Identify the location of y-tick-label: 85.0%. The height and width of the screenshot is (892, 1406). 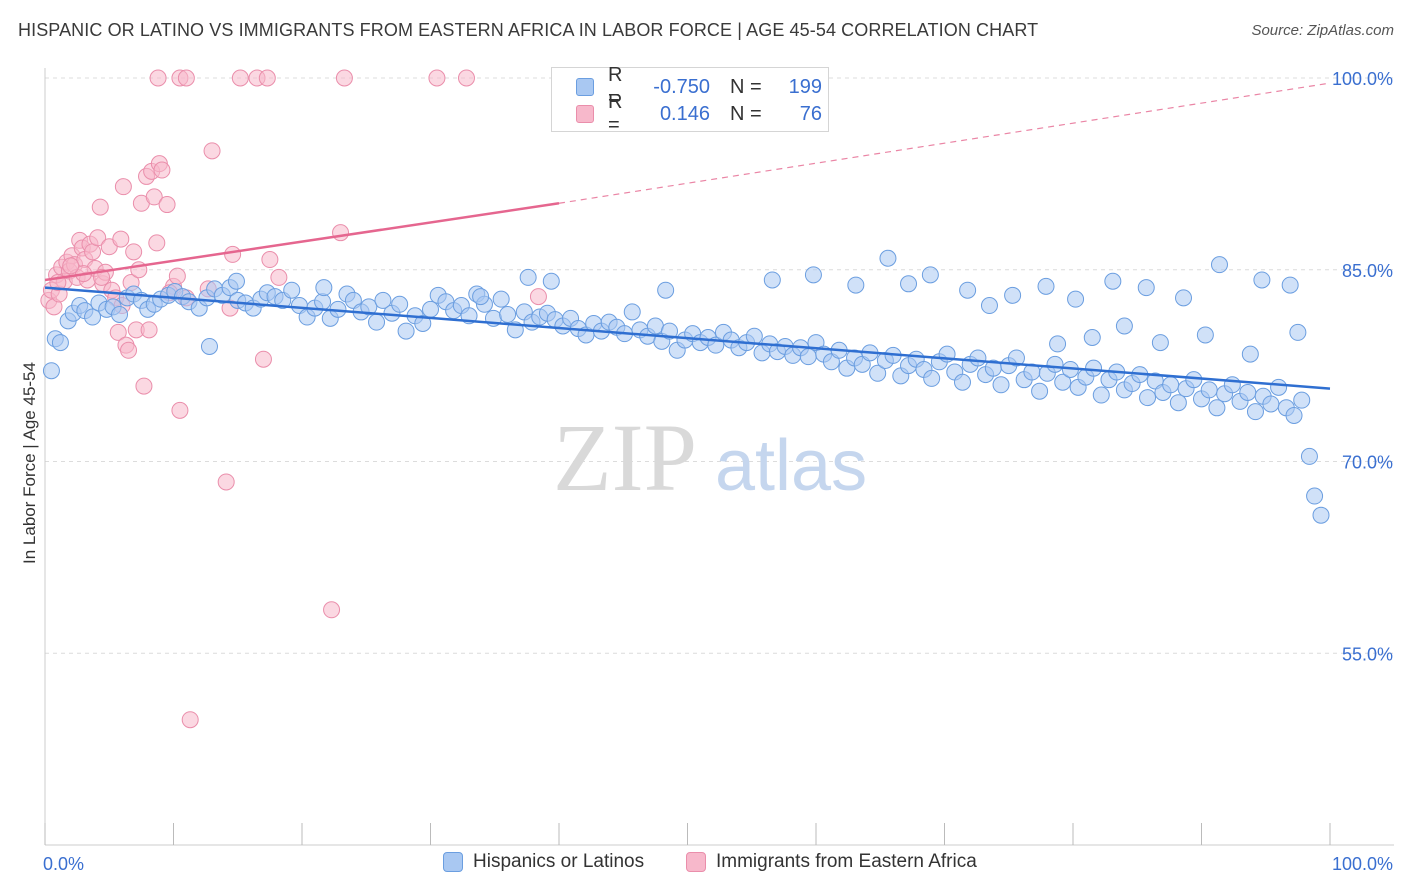
(1367, 271).